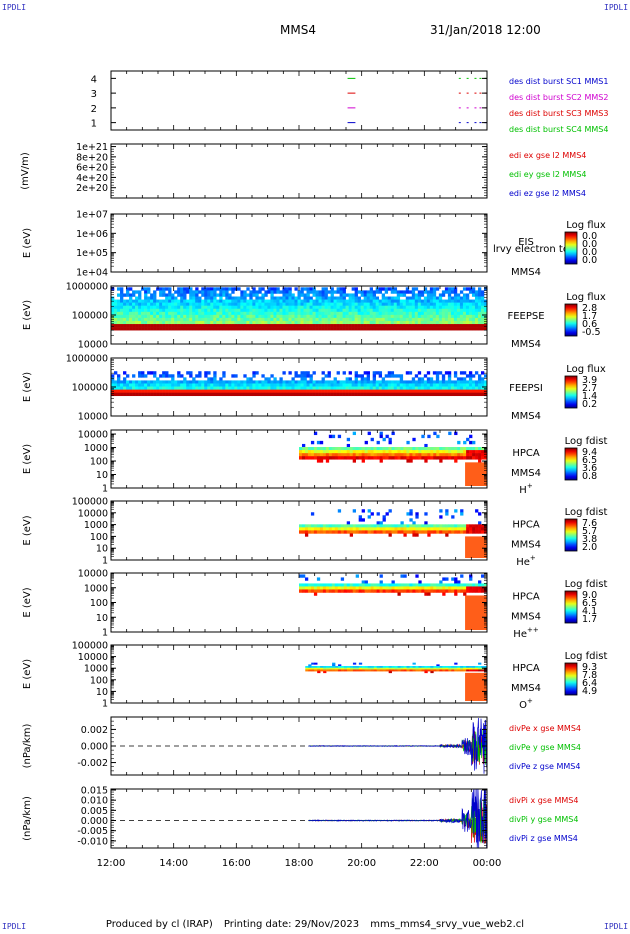 This screenshot has width=630, height=934. I want to click on colorbar, so click(571, 607).